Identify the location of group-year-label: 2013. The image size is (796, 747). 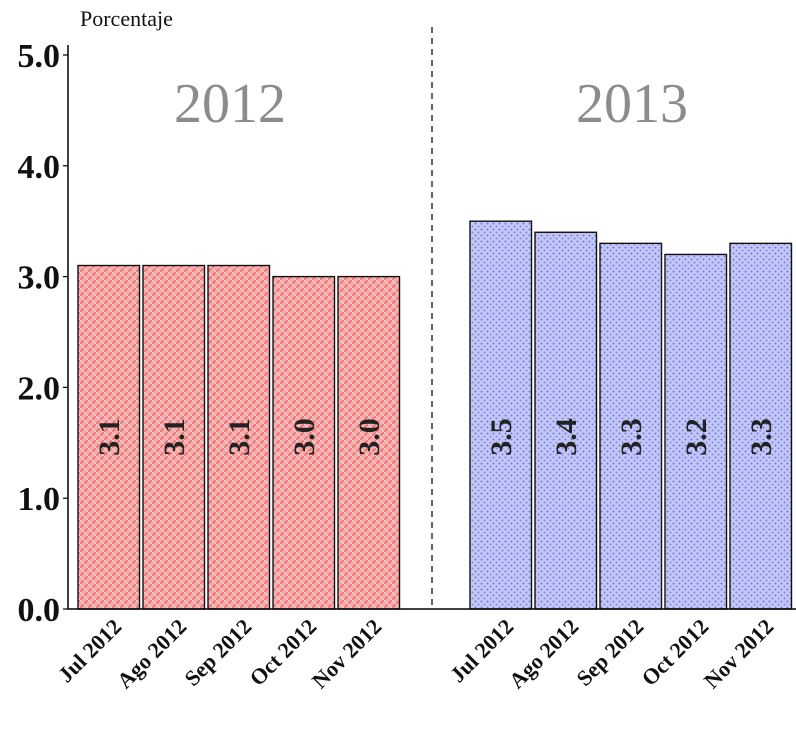
(632, 104).